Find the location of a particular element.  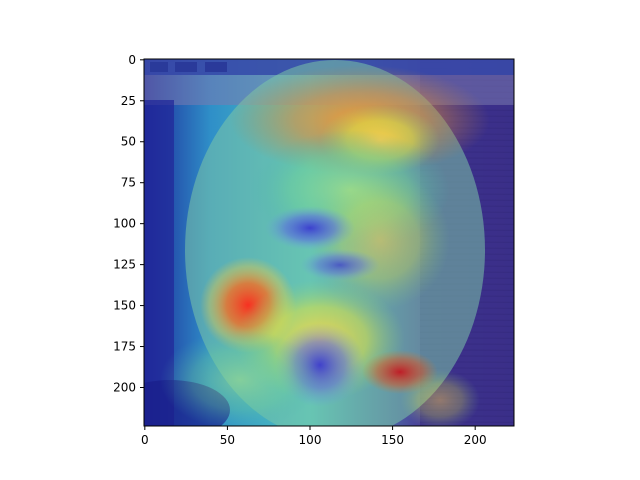

y-tick-label: 175 is located at coordinates (124, 347).